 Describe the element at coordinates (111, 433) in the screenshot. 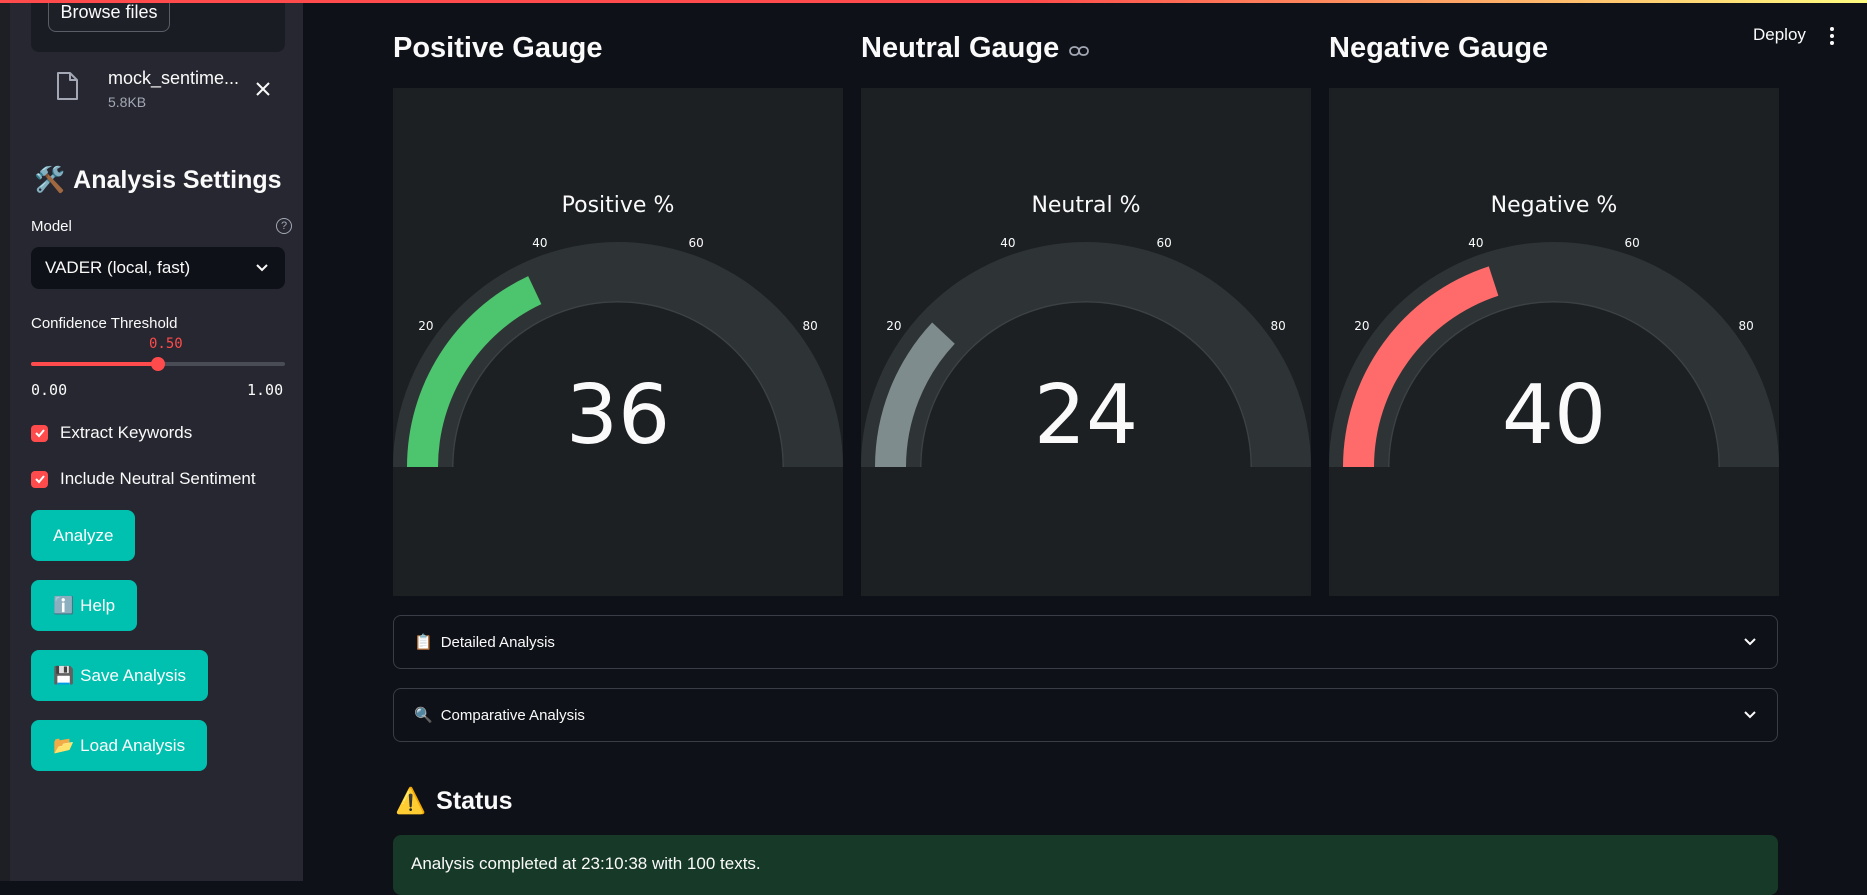

I see `extract-keywords-checkbox: Extract Keywords` at that location.